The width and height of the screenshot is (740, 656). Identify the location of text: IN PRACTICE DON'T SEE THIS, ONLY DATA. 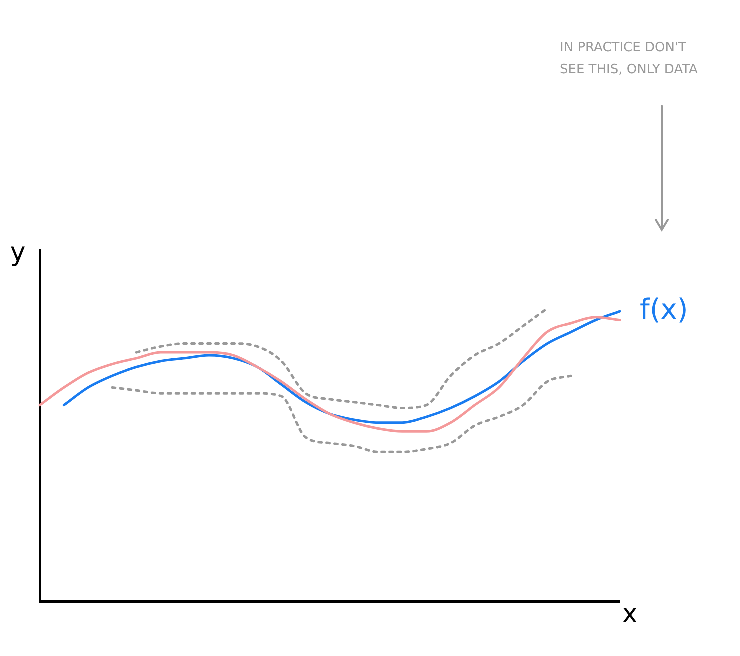
(629, 59).